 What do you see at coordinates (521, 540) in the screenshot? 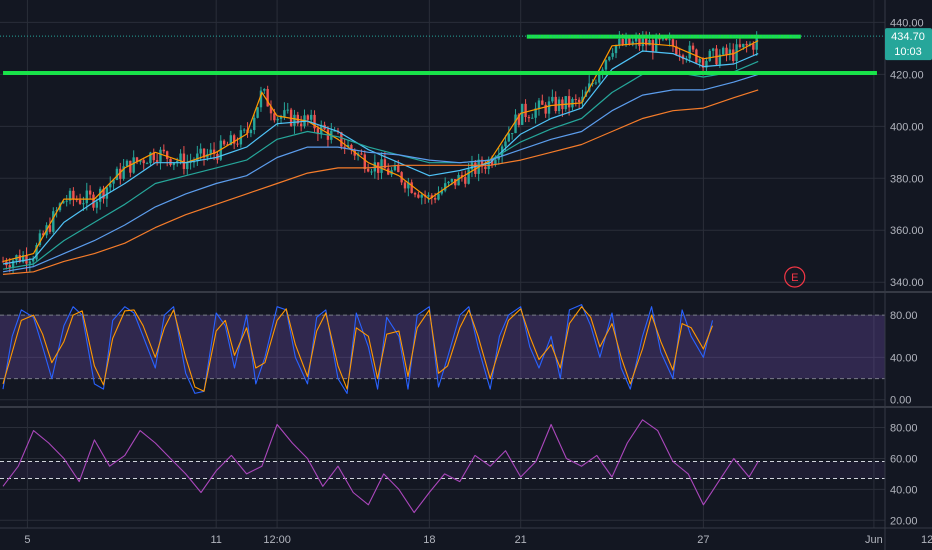
I see `x-tick-label: 21` at bounding box center [521, 540].